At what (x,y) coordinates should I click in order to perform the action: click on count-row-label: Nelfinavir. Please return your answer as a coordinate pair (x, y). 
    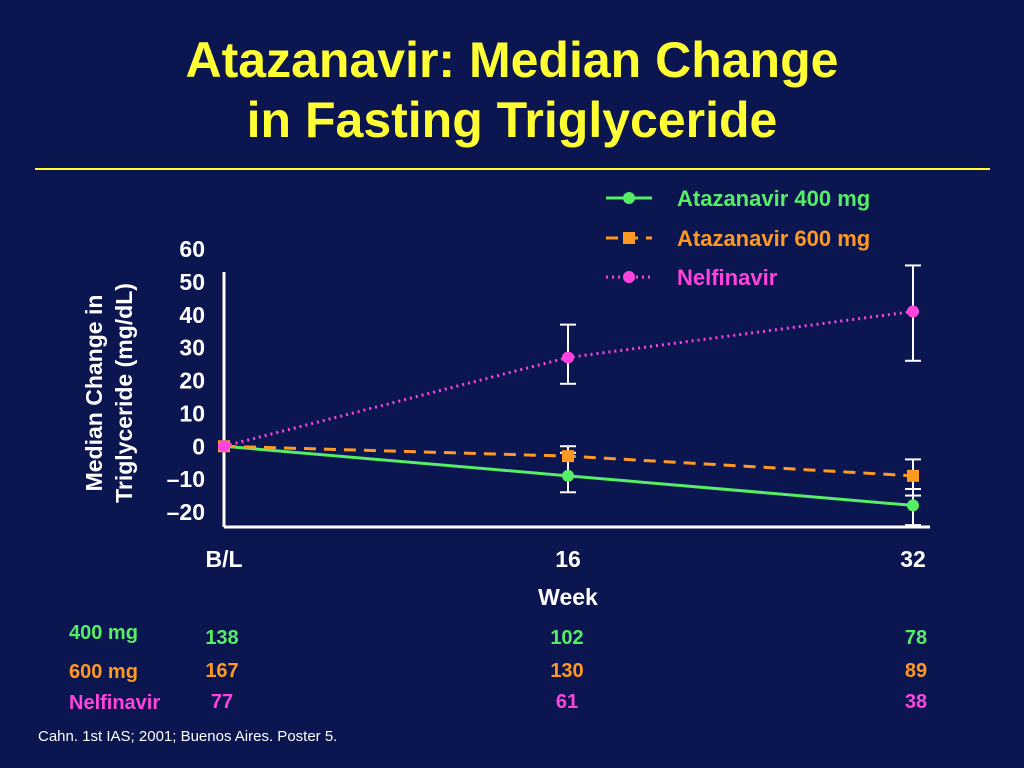
    Looking at the image, I should click on (115, 703).